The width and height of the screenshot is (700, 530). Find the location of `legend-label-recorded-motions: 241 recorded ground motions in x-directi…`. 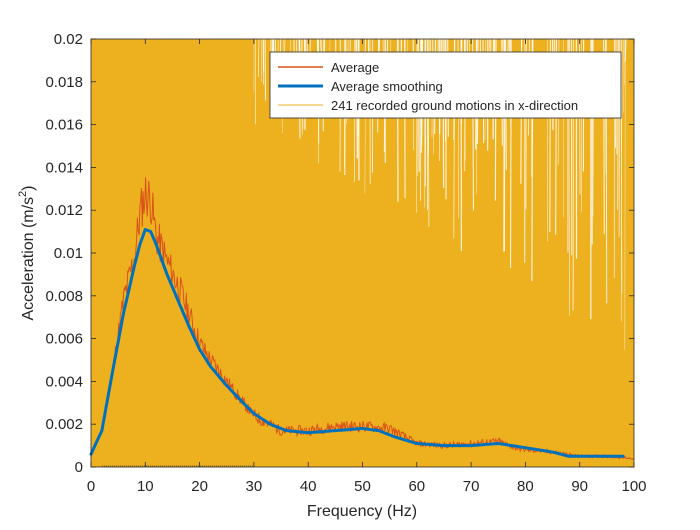

legend-label-recorded-motions: 241 recorded ground motions in x-directi… is located at coordinates (454, 105).